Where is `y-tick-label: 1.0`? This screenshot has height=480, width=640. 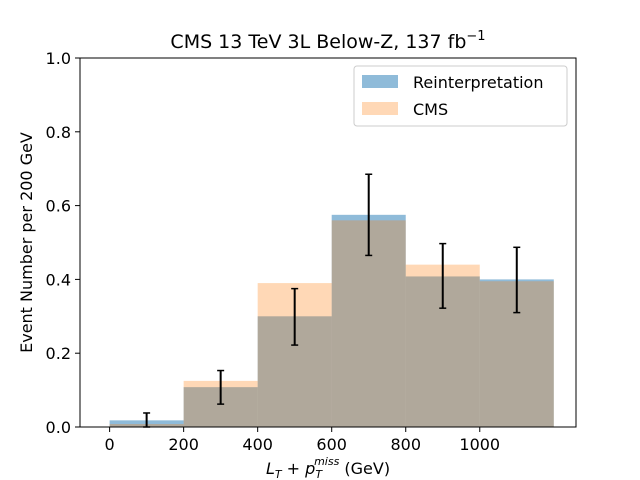
y-tick-label: 1.0 is located at coordinates (58, 58).